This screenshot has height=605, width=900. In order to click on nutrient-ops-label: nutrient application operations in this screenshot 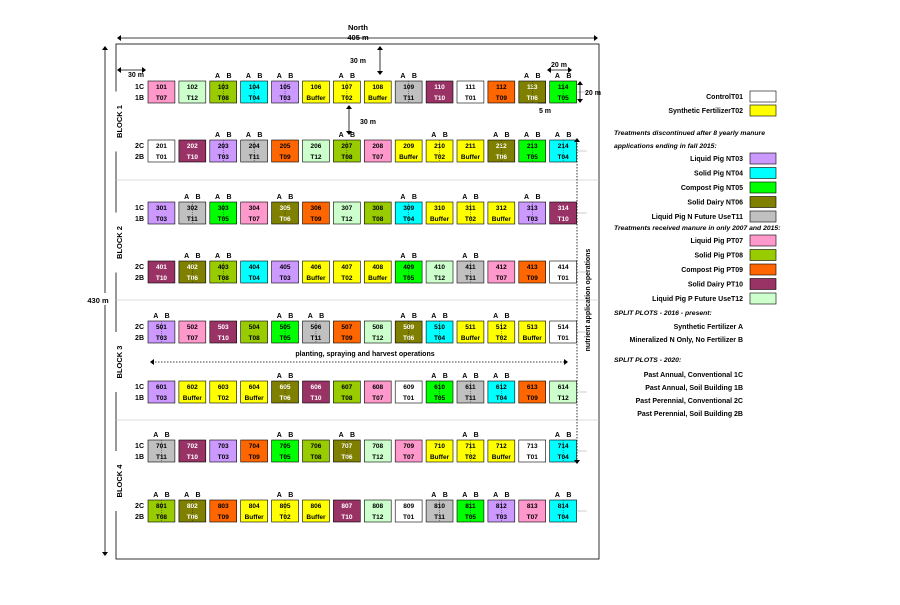, I will do `click(588, 300)`.